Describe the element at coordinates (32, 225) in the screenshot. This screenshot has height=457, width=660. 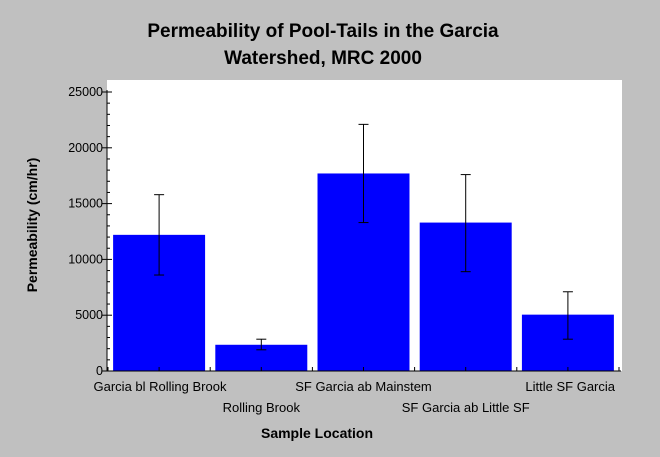
I see `y-axis-title: Permeability (cm/hr)` at that location.